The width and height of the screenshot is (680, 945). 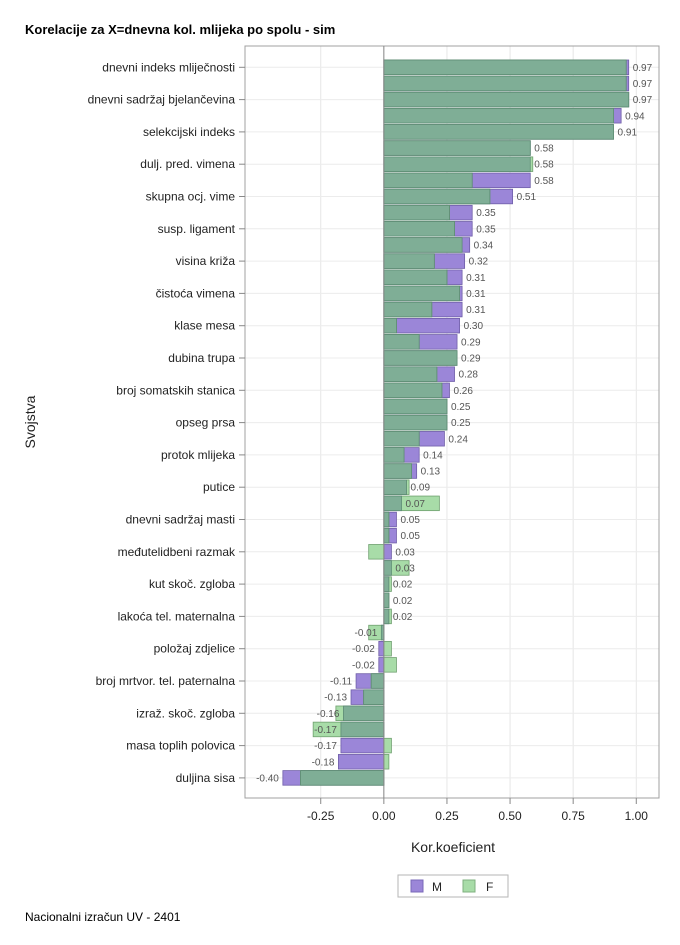 I want to click on data-label: -0.18, so click(x=323, y=762).